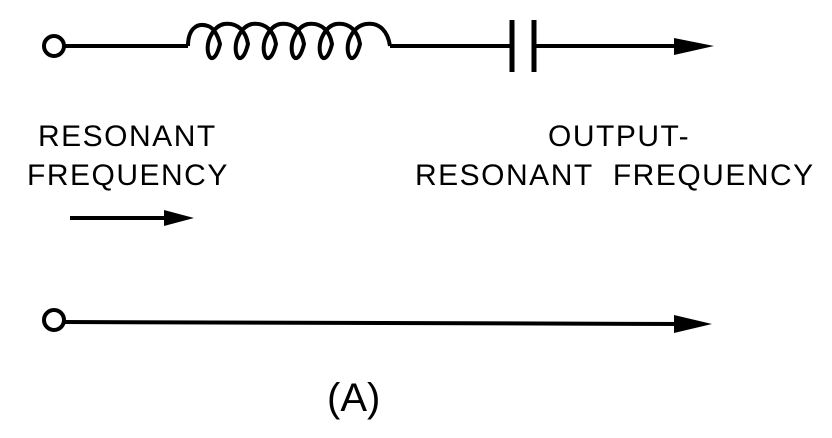  What do you see at coordinates (54, 46) in the screenshot?
I see `input-terminal-top` at bounding box center [54, 46].